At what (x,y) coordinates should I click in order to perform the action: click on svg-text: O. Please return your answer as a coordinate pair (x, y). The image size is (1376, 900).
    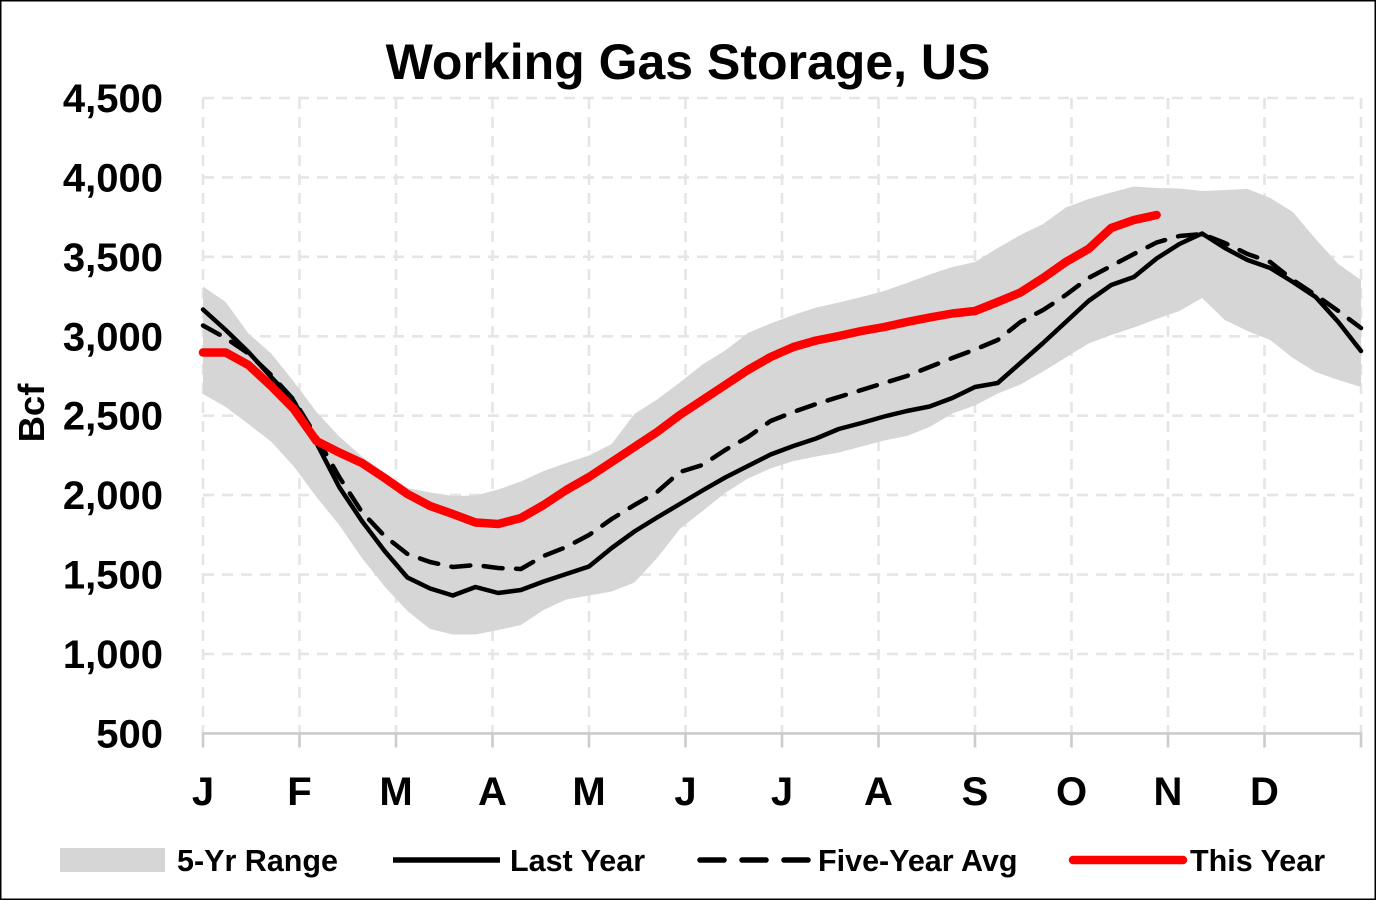
    Looking at the image, I should click on (1071, 792).